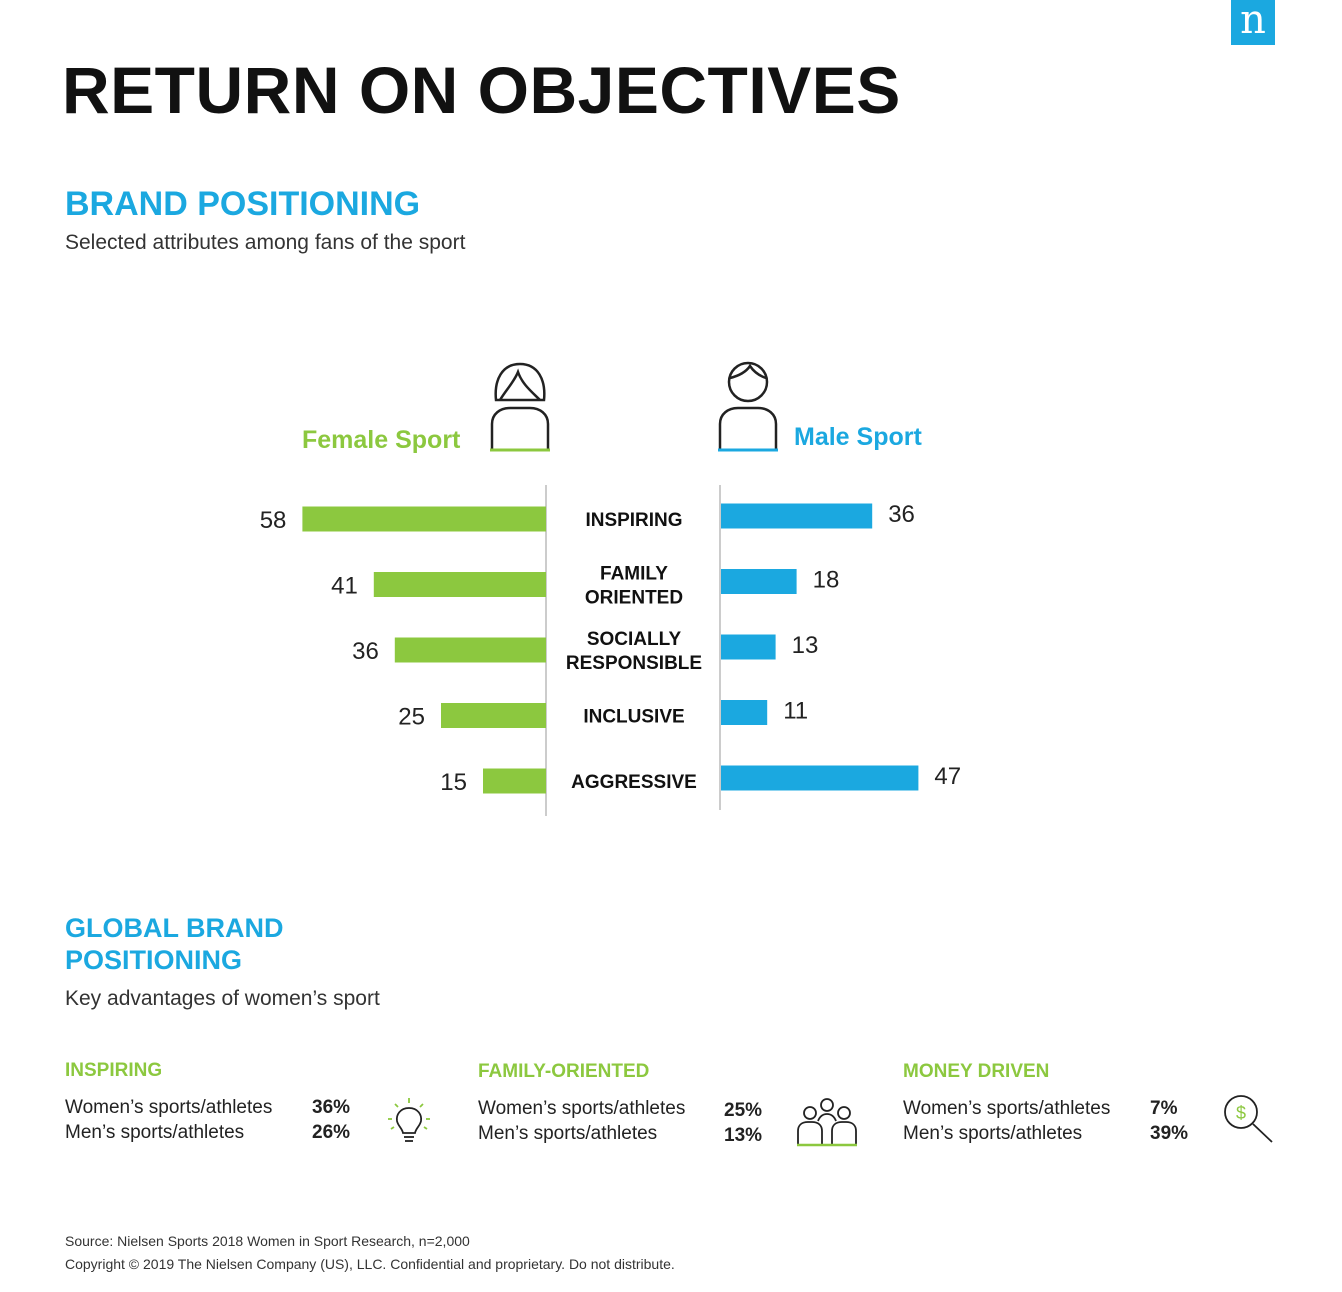 This screenshot has width=1342, height=1292. Describe the element at coordinates (1169, 1133) in the screenshot. I see `advantage-men-value: 39%` at that location.